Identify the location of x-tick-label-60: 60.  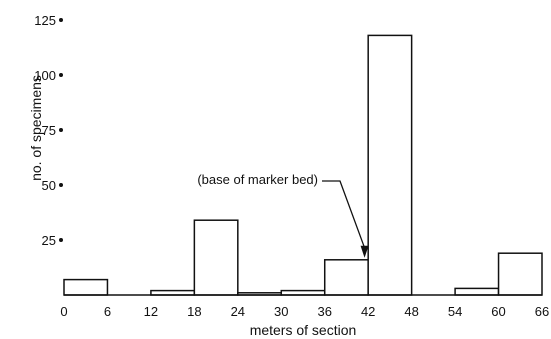
(498, 311).